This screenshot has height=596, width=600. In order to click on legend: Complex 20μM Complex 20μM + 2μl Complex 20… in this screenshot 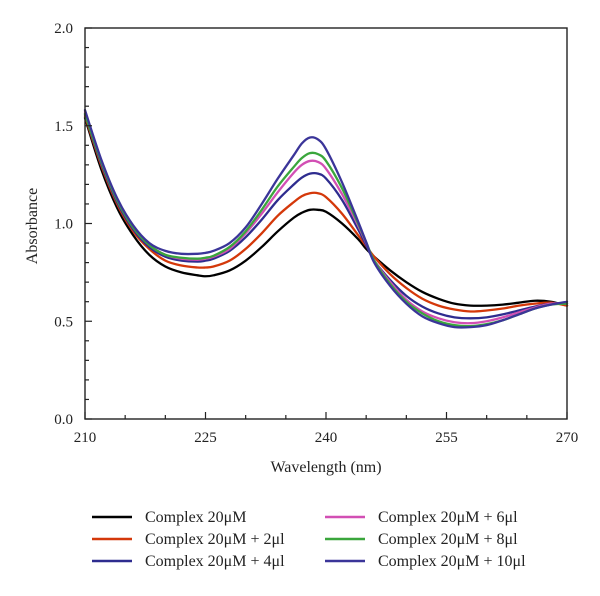, I will do `click(309, 539)`.